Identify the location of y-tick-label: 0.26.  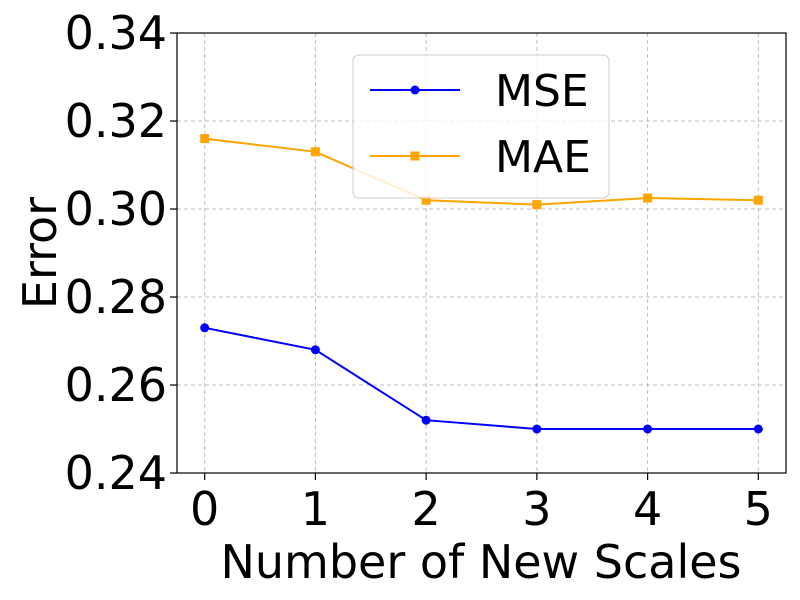
(116, 385).